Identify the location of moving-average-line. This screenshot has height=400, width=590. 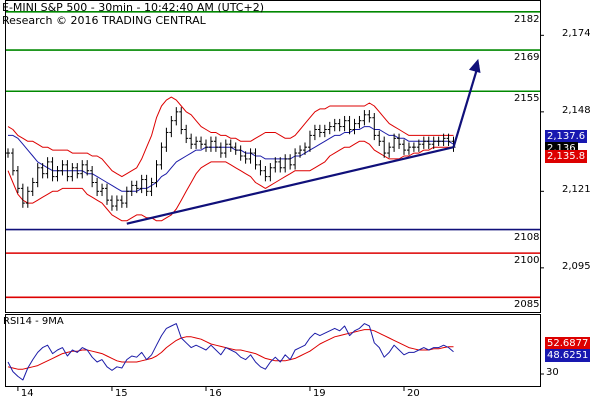
(231, 159).